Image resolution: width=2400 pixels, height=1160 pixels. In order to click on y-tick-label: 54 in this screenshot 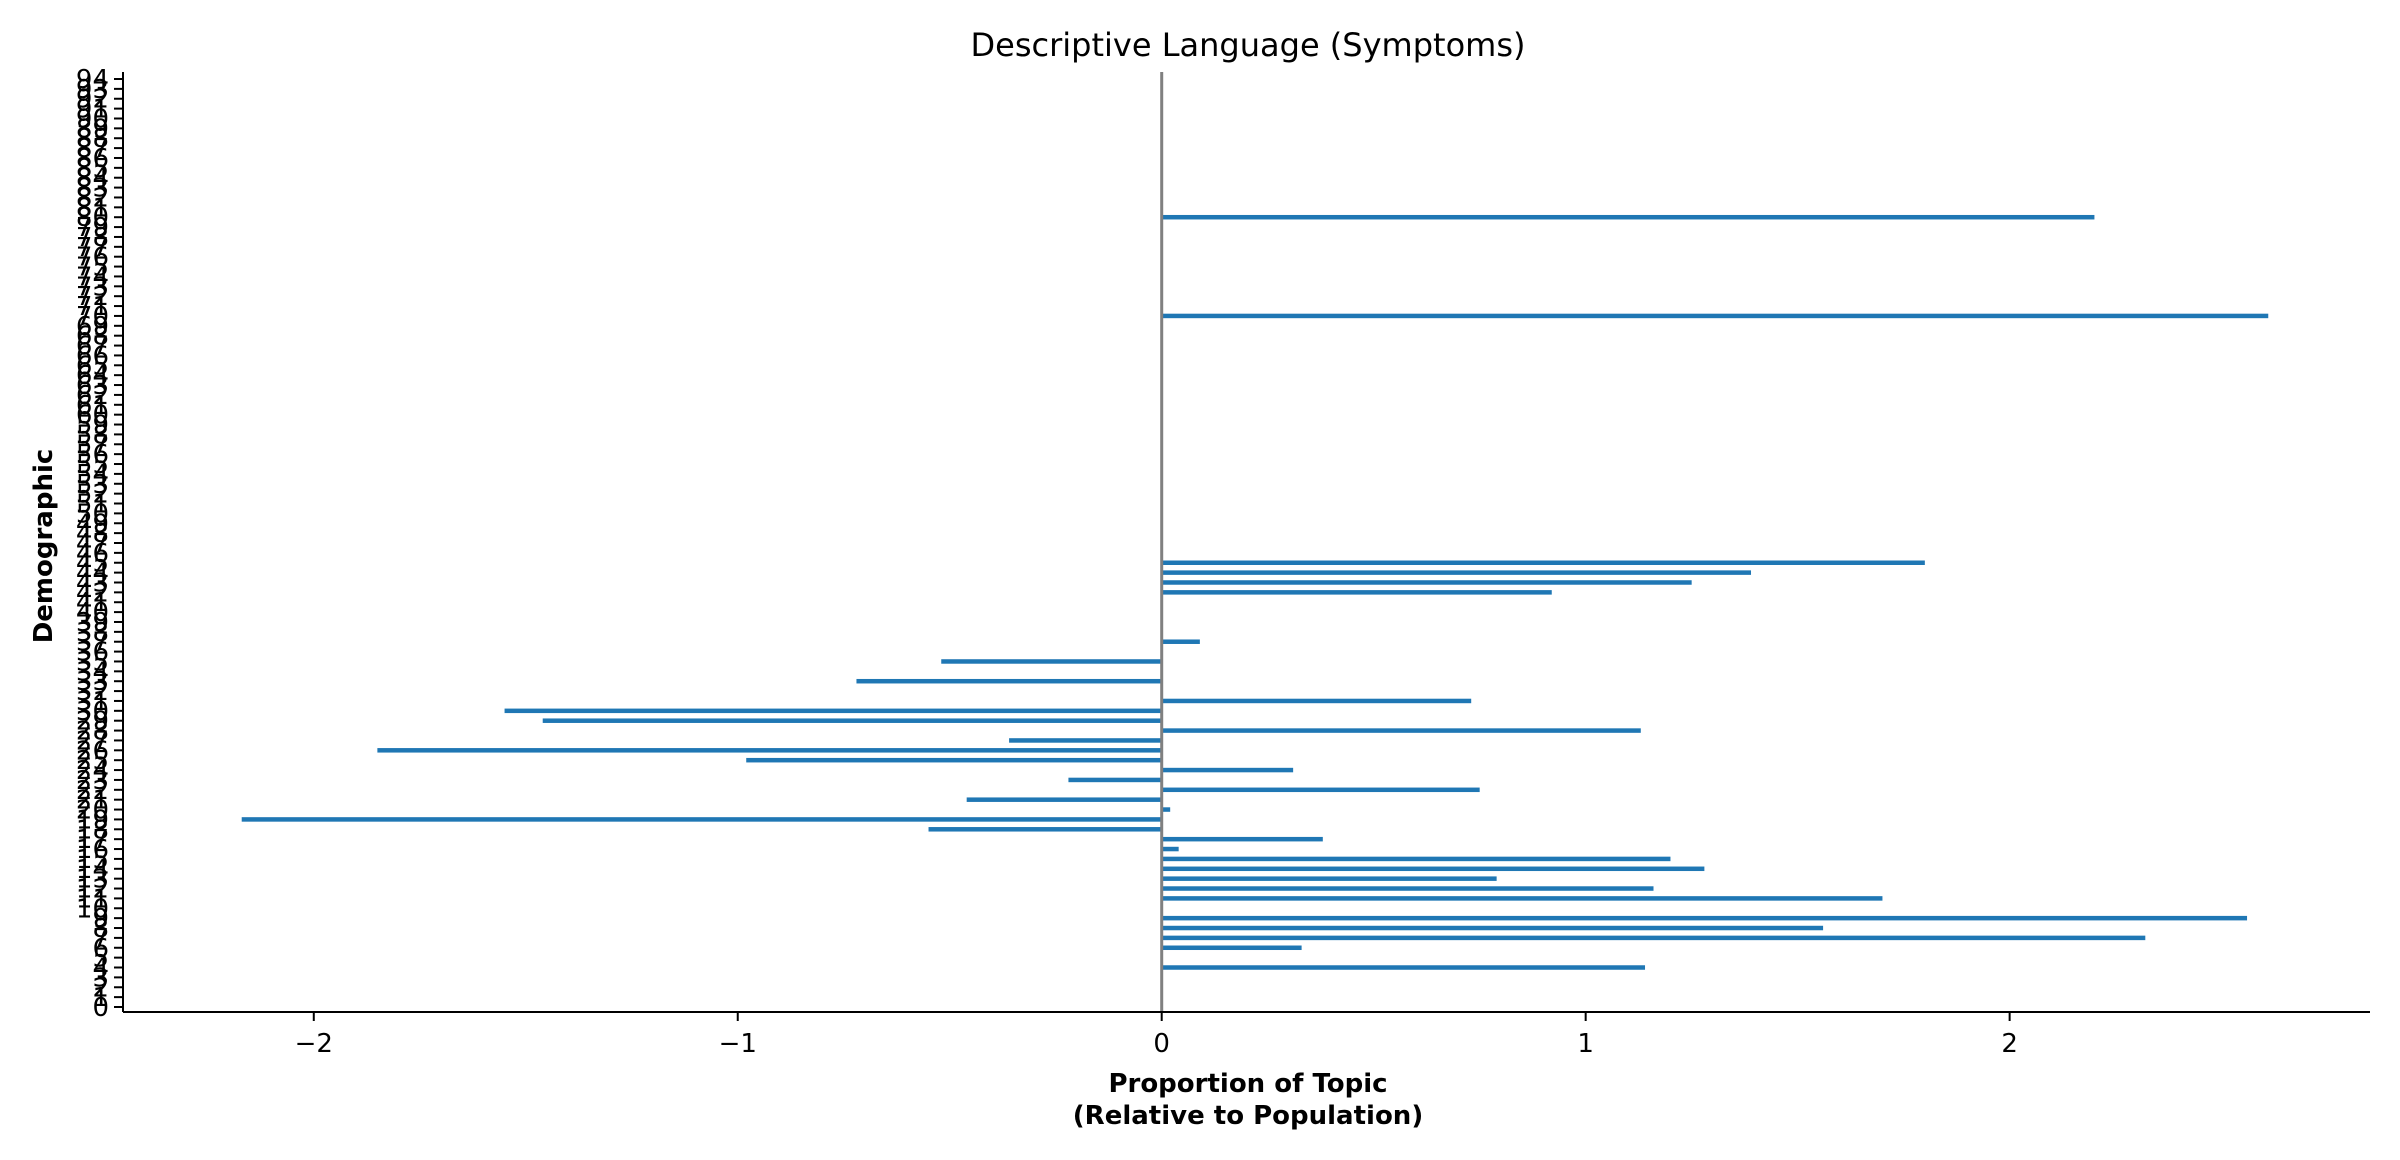, I will do `click(92, 475)`.